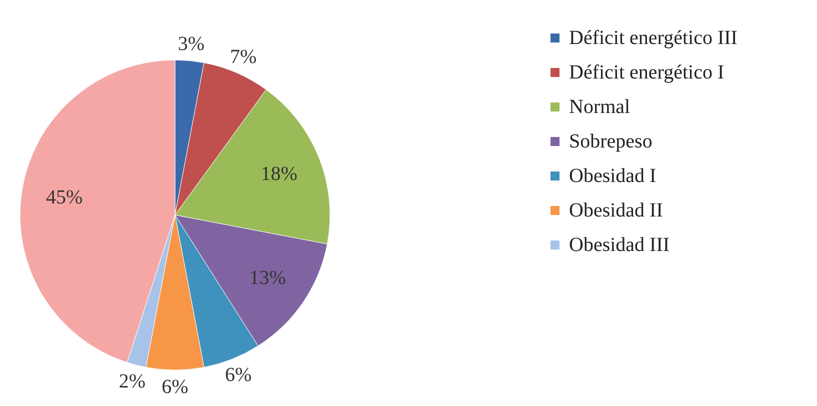 The height and width of the screenshot is (406, 817). I want to click on data-label: 2%, so click(132, 381).